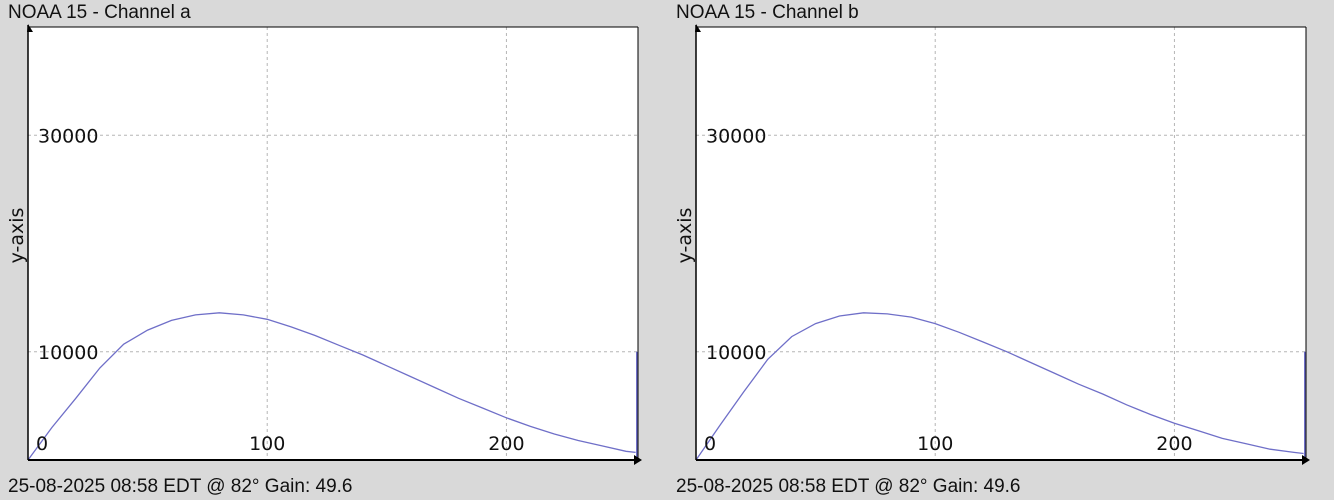 Image resolution: width=1334 pixels, height=500 pixels. I want to click on chart-title: NOAA 15 - Channel a, so click(99, 12).